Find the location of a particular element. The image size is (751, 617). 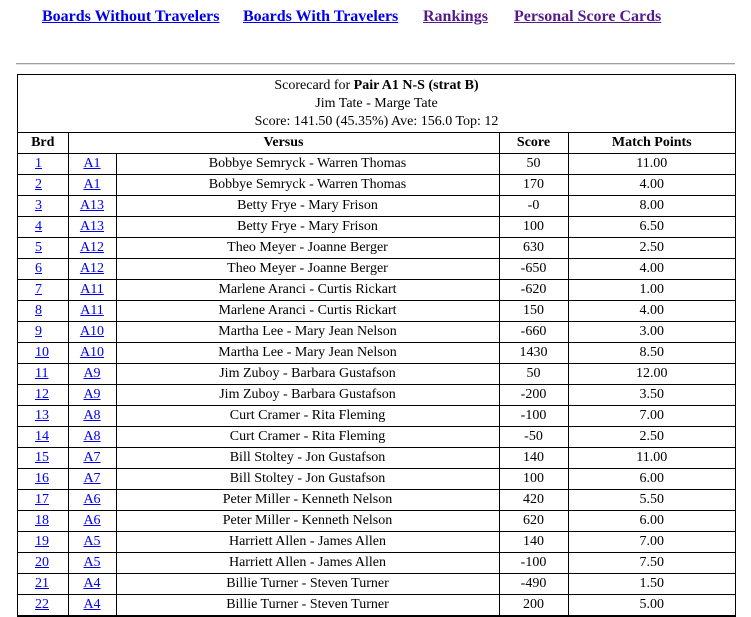

board-link: 16 is located at coordinates (42, 478).